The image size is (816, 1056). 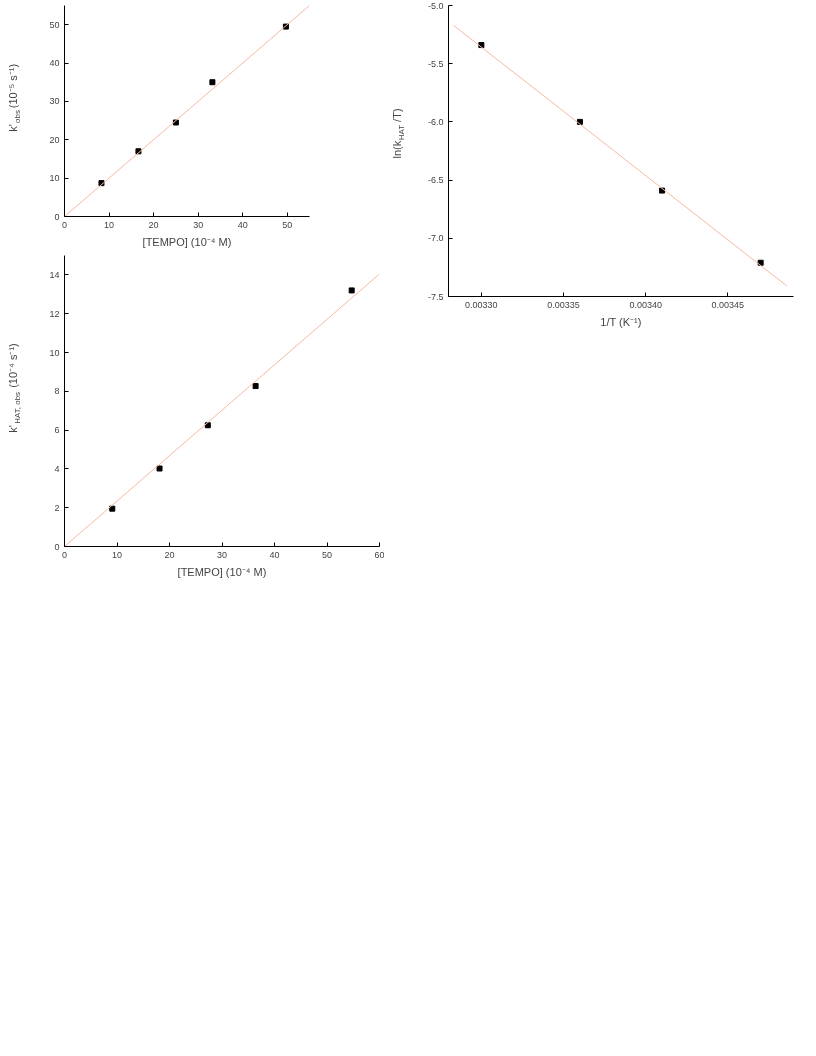 What do you see at coordinates (379, 554) in the screenshot?
I see `x-tick-label: 60` at bounding box center [379, 554].